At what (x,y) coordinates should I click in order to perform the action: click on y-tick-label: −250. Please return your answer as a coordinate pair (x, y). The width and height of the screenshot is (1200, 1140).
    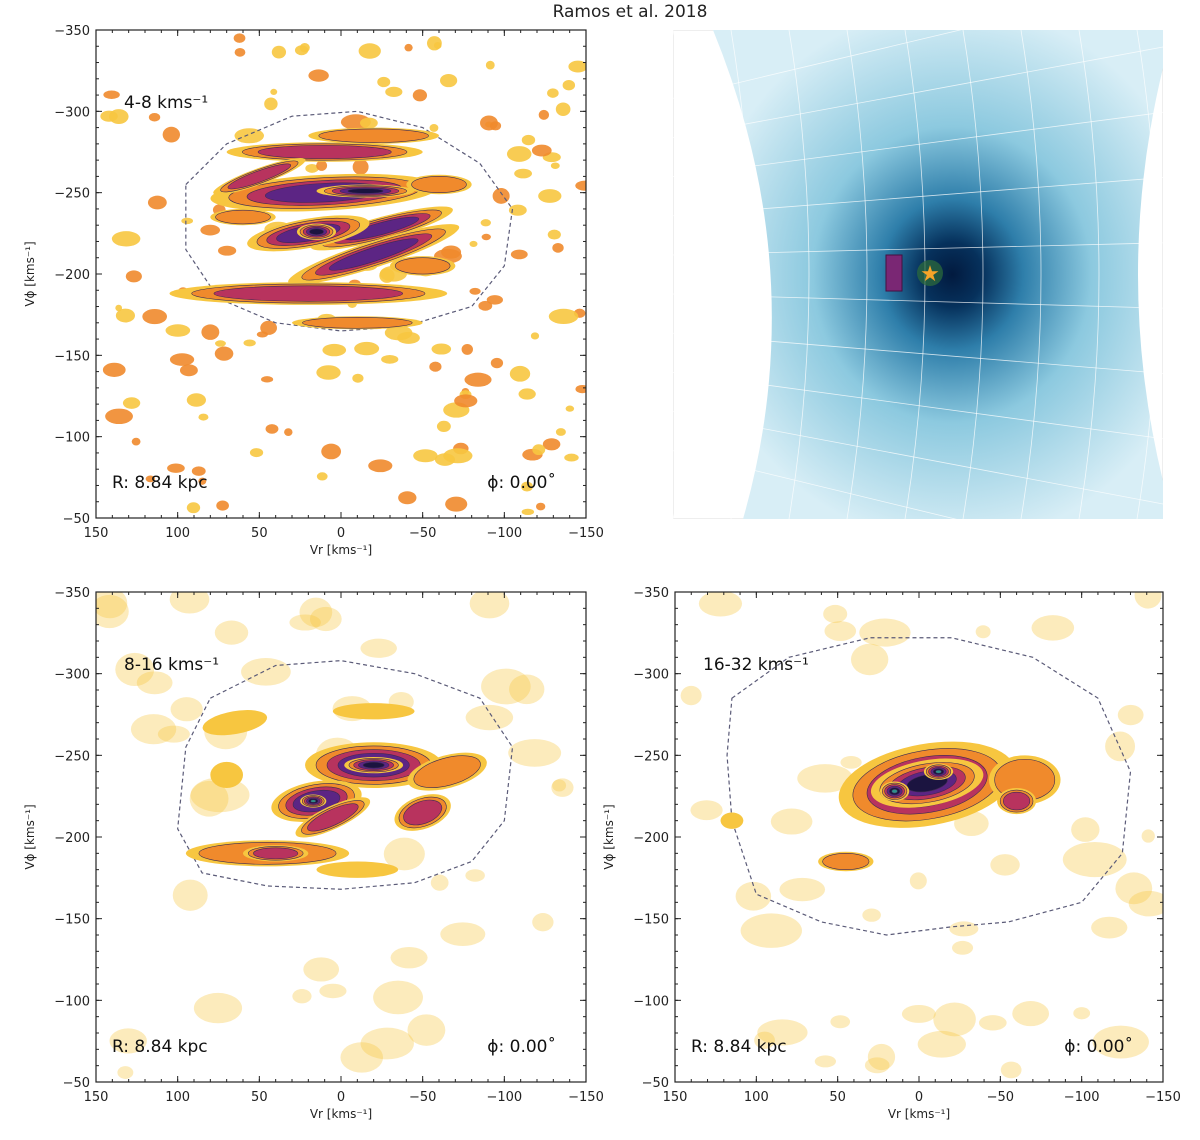
    Looking at the image, I should click on (651, 756).